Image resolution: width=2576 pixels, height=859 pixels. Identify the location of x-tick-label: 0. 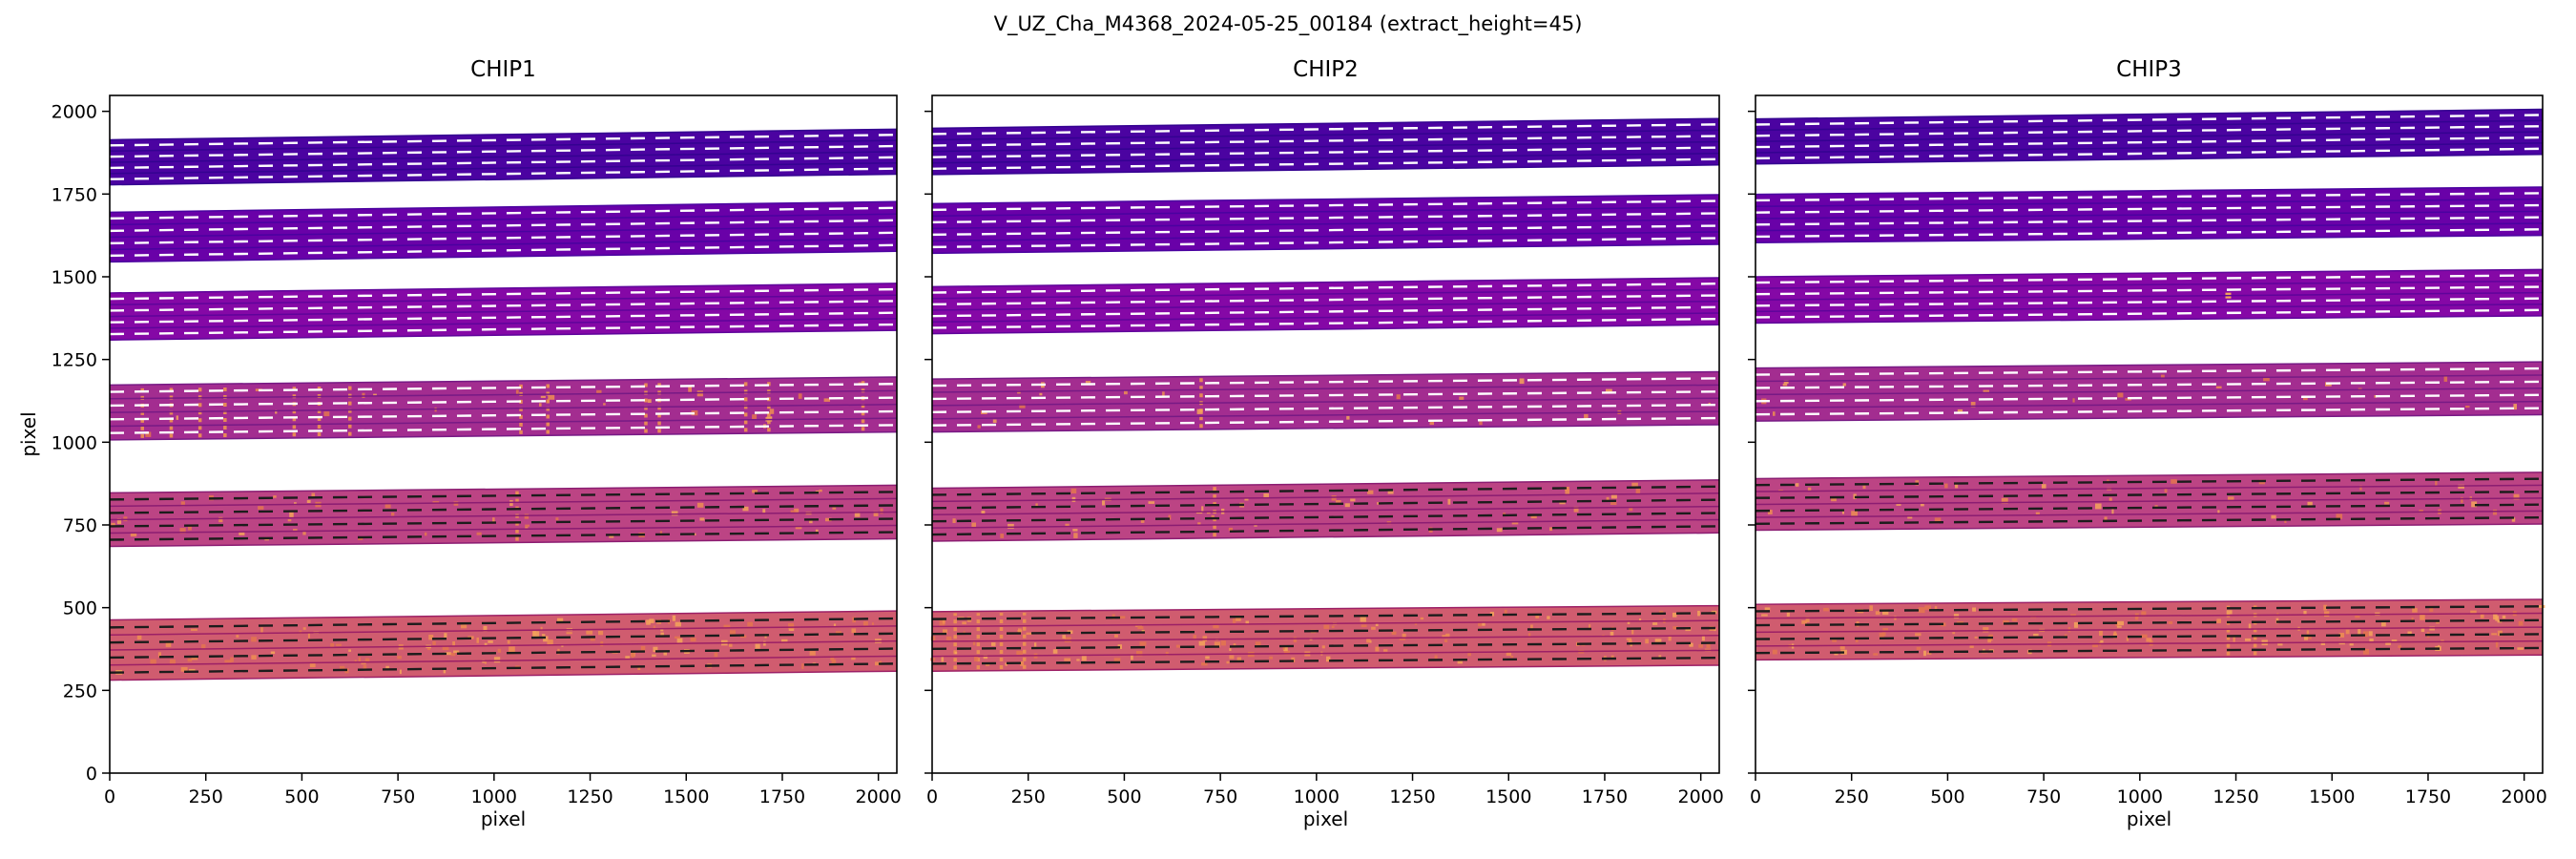
(109, 796).